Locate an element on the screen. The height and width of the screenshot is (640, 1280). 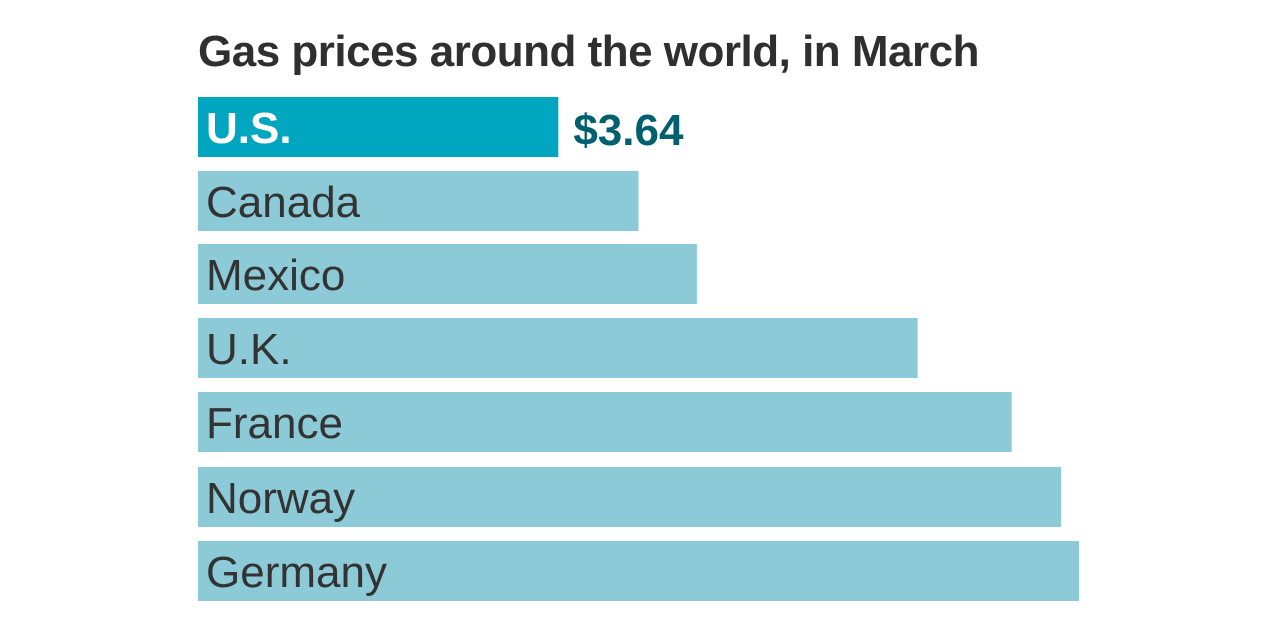
bar-norway is located at coordinates (630, 497).